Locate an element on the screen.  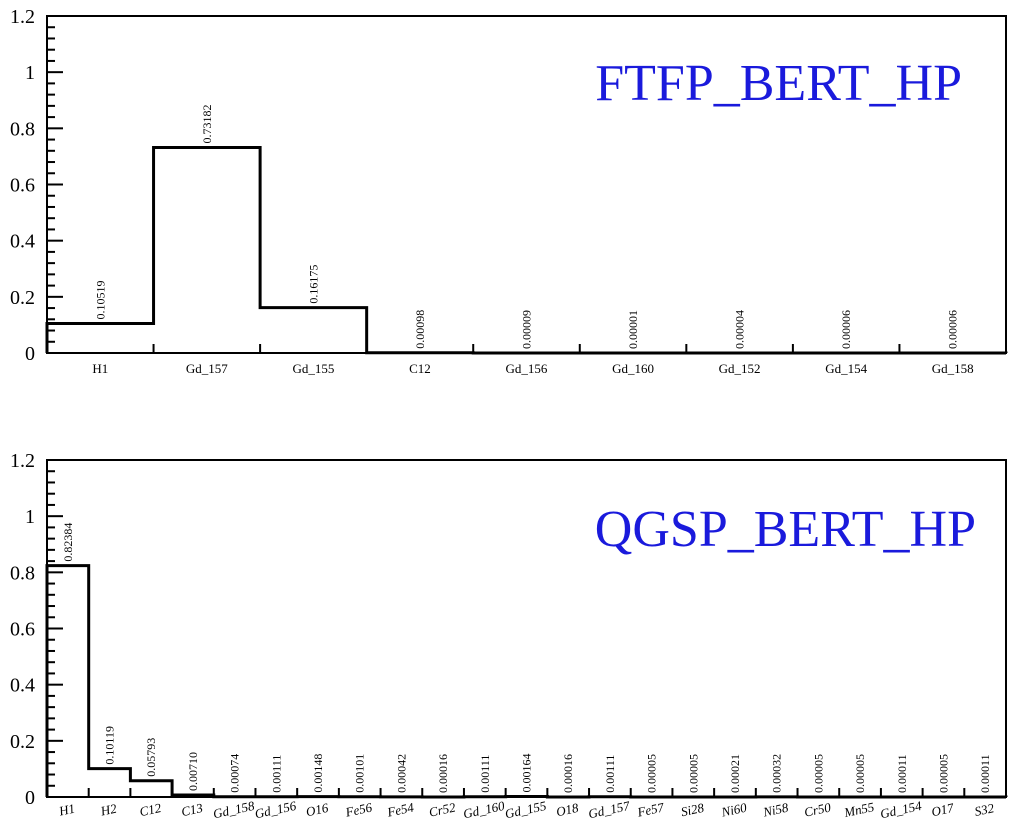
x-tick-label: O16 is located at coordinates (318, 809).